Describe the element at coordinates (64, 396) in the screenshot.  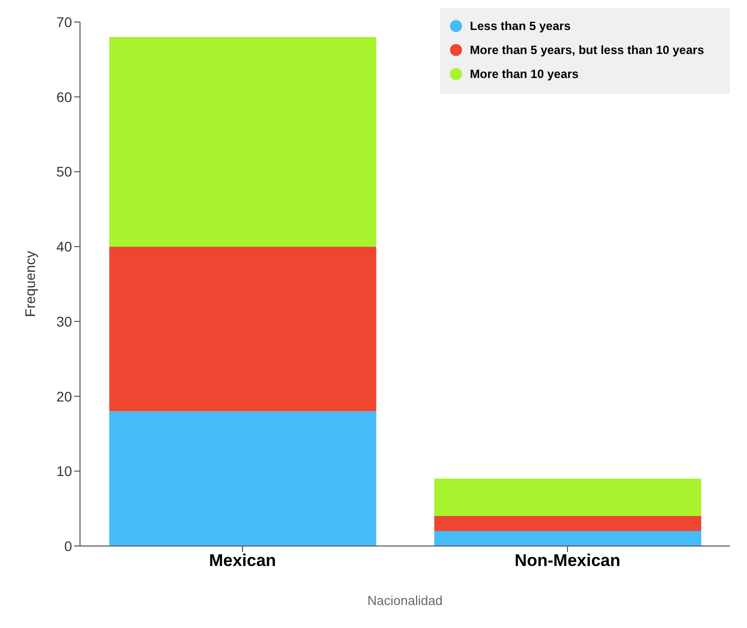
I see `y-tick-label: 20` at that location.